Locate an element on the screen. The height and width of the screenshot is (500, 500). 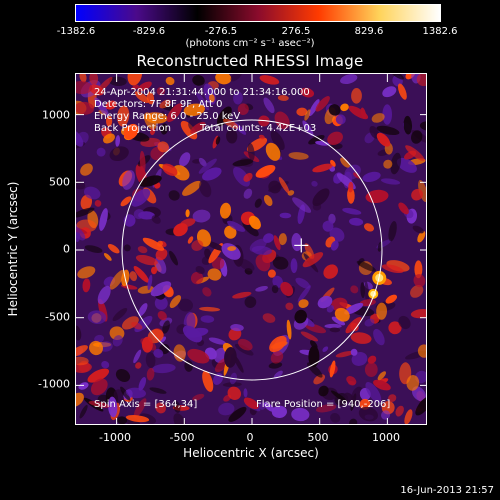
colorbar-tick-label: -1382.6 is located at coordinates (76, 31).